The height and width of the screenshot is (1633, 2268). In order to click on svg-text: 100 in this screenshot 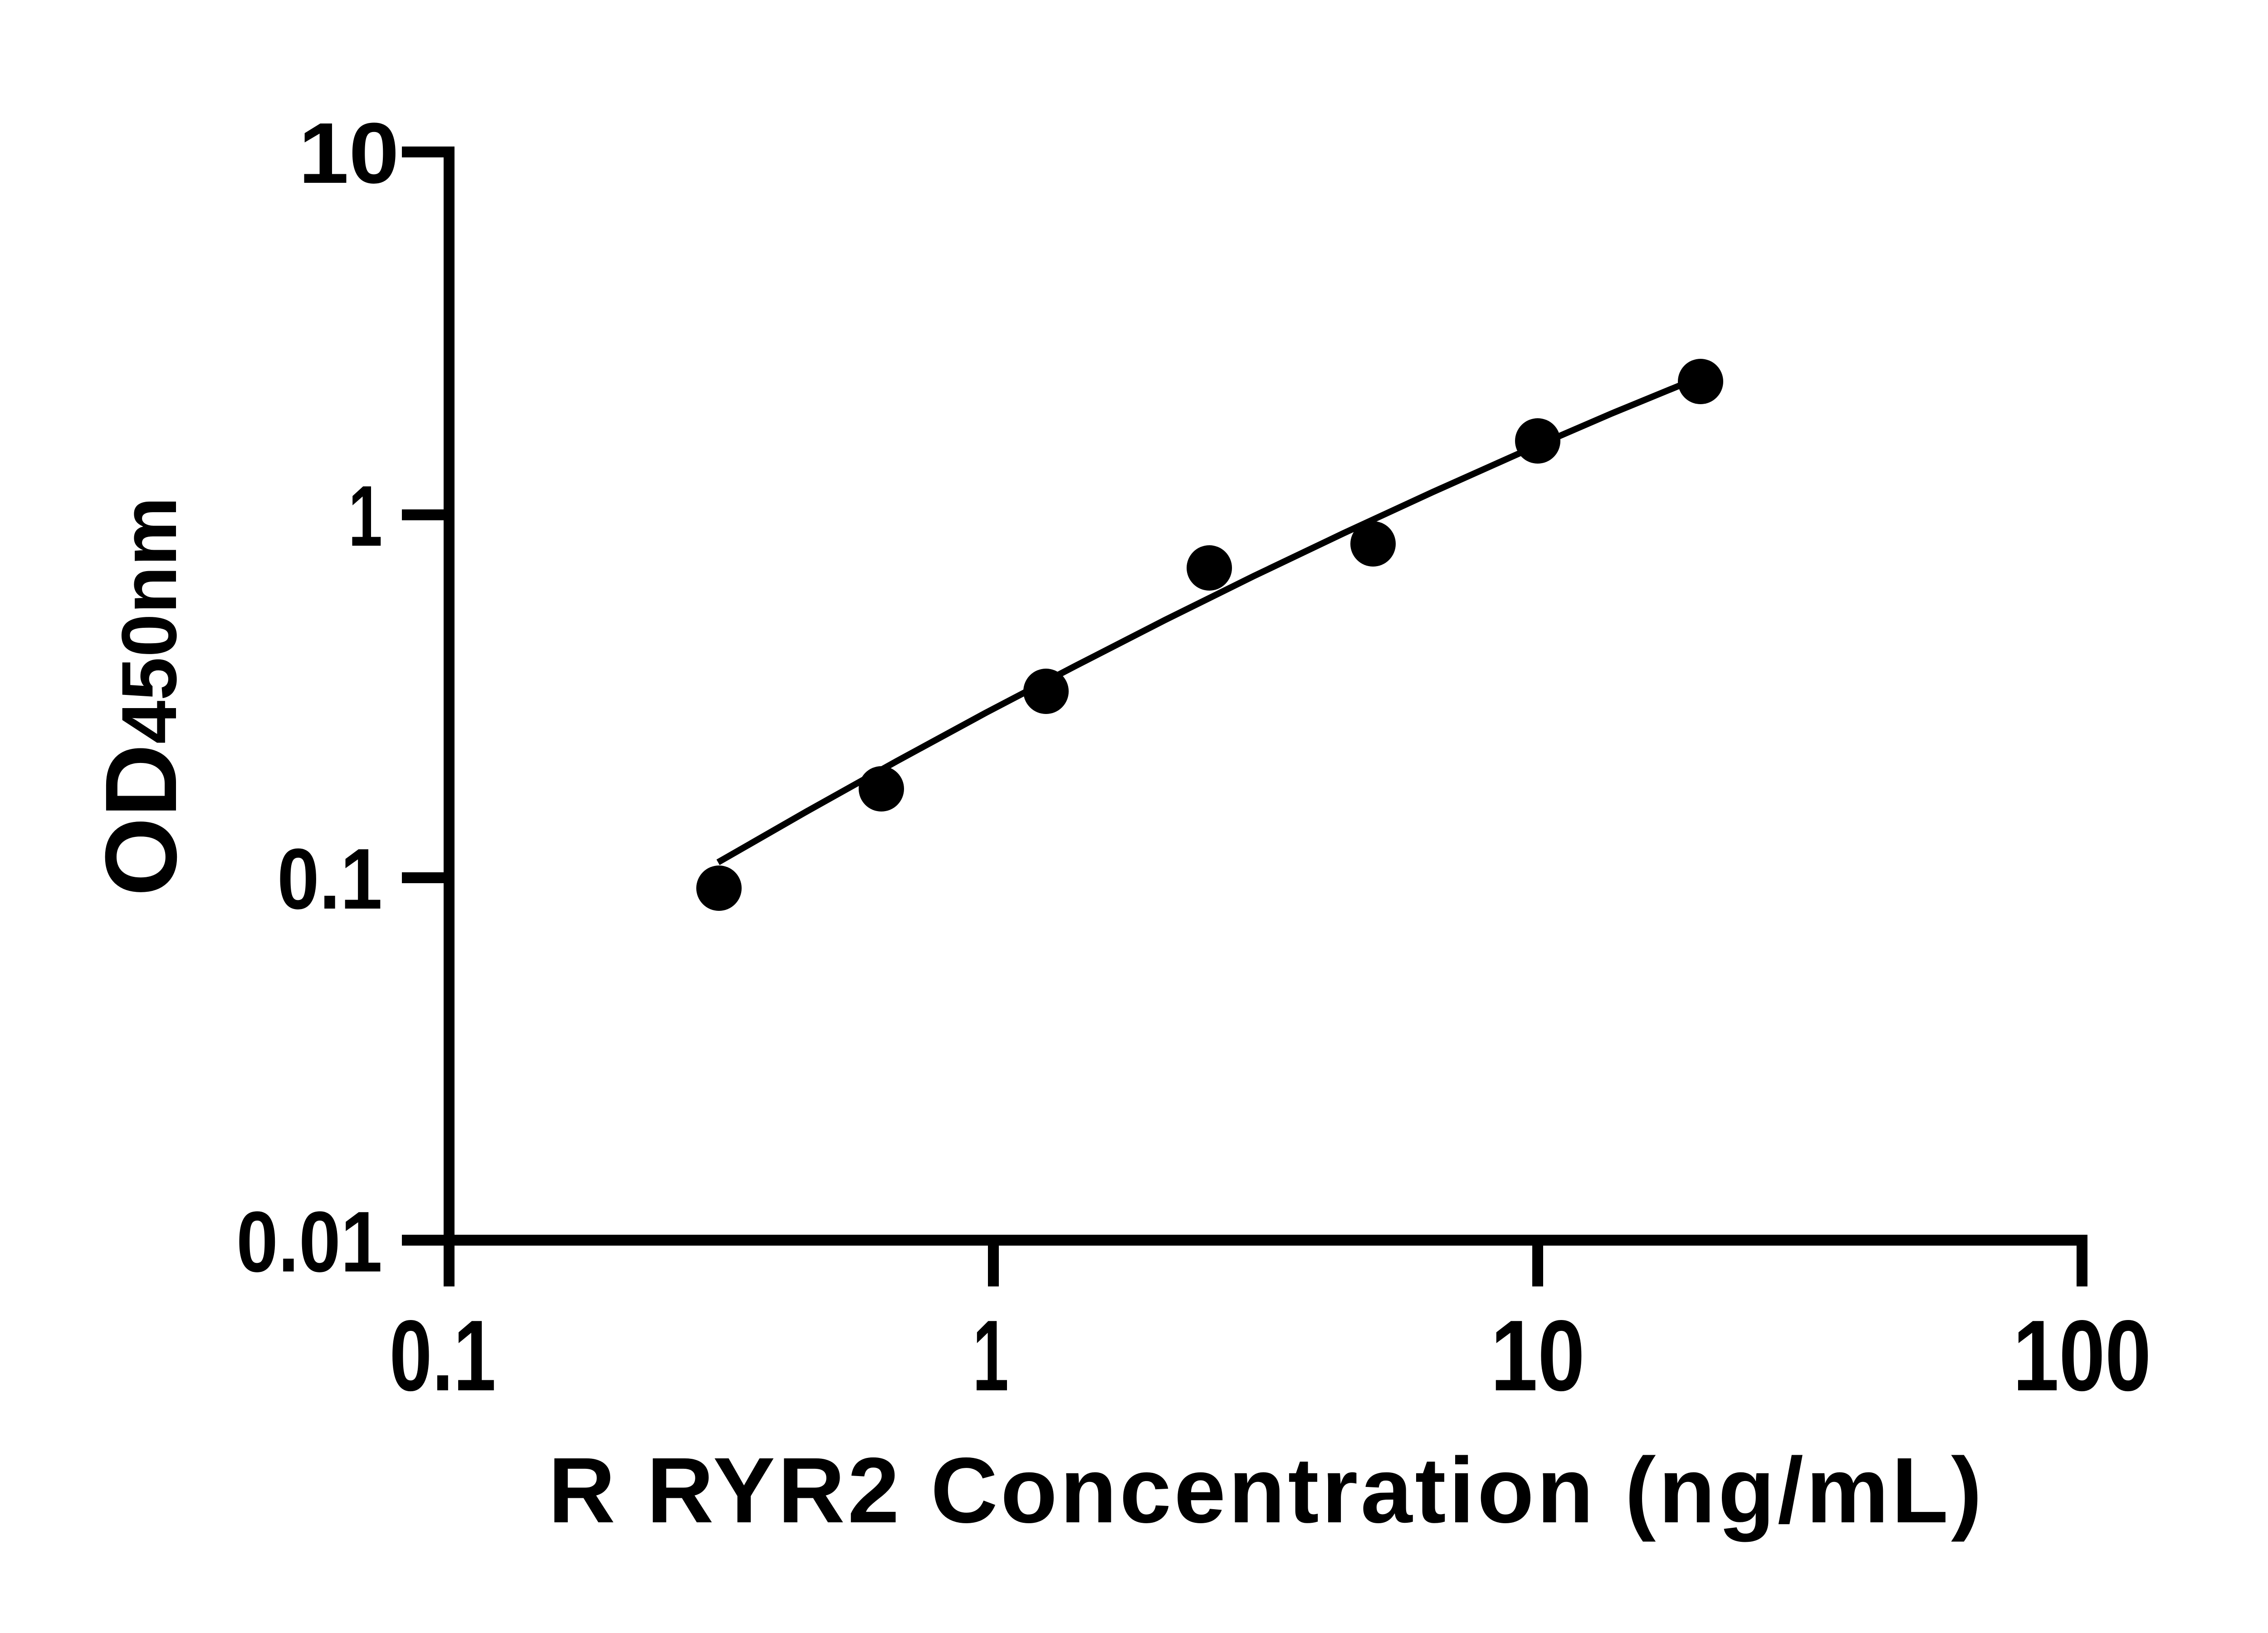, I will do `click(2082, 1356)`.